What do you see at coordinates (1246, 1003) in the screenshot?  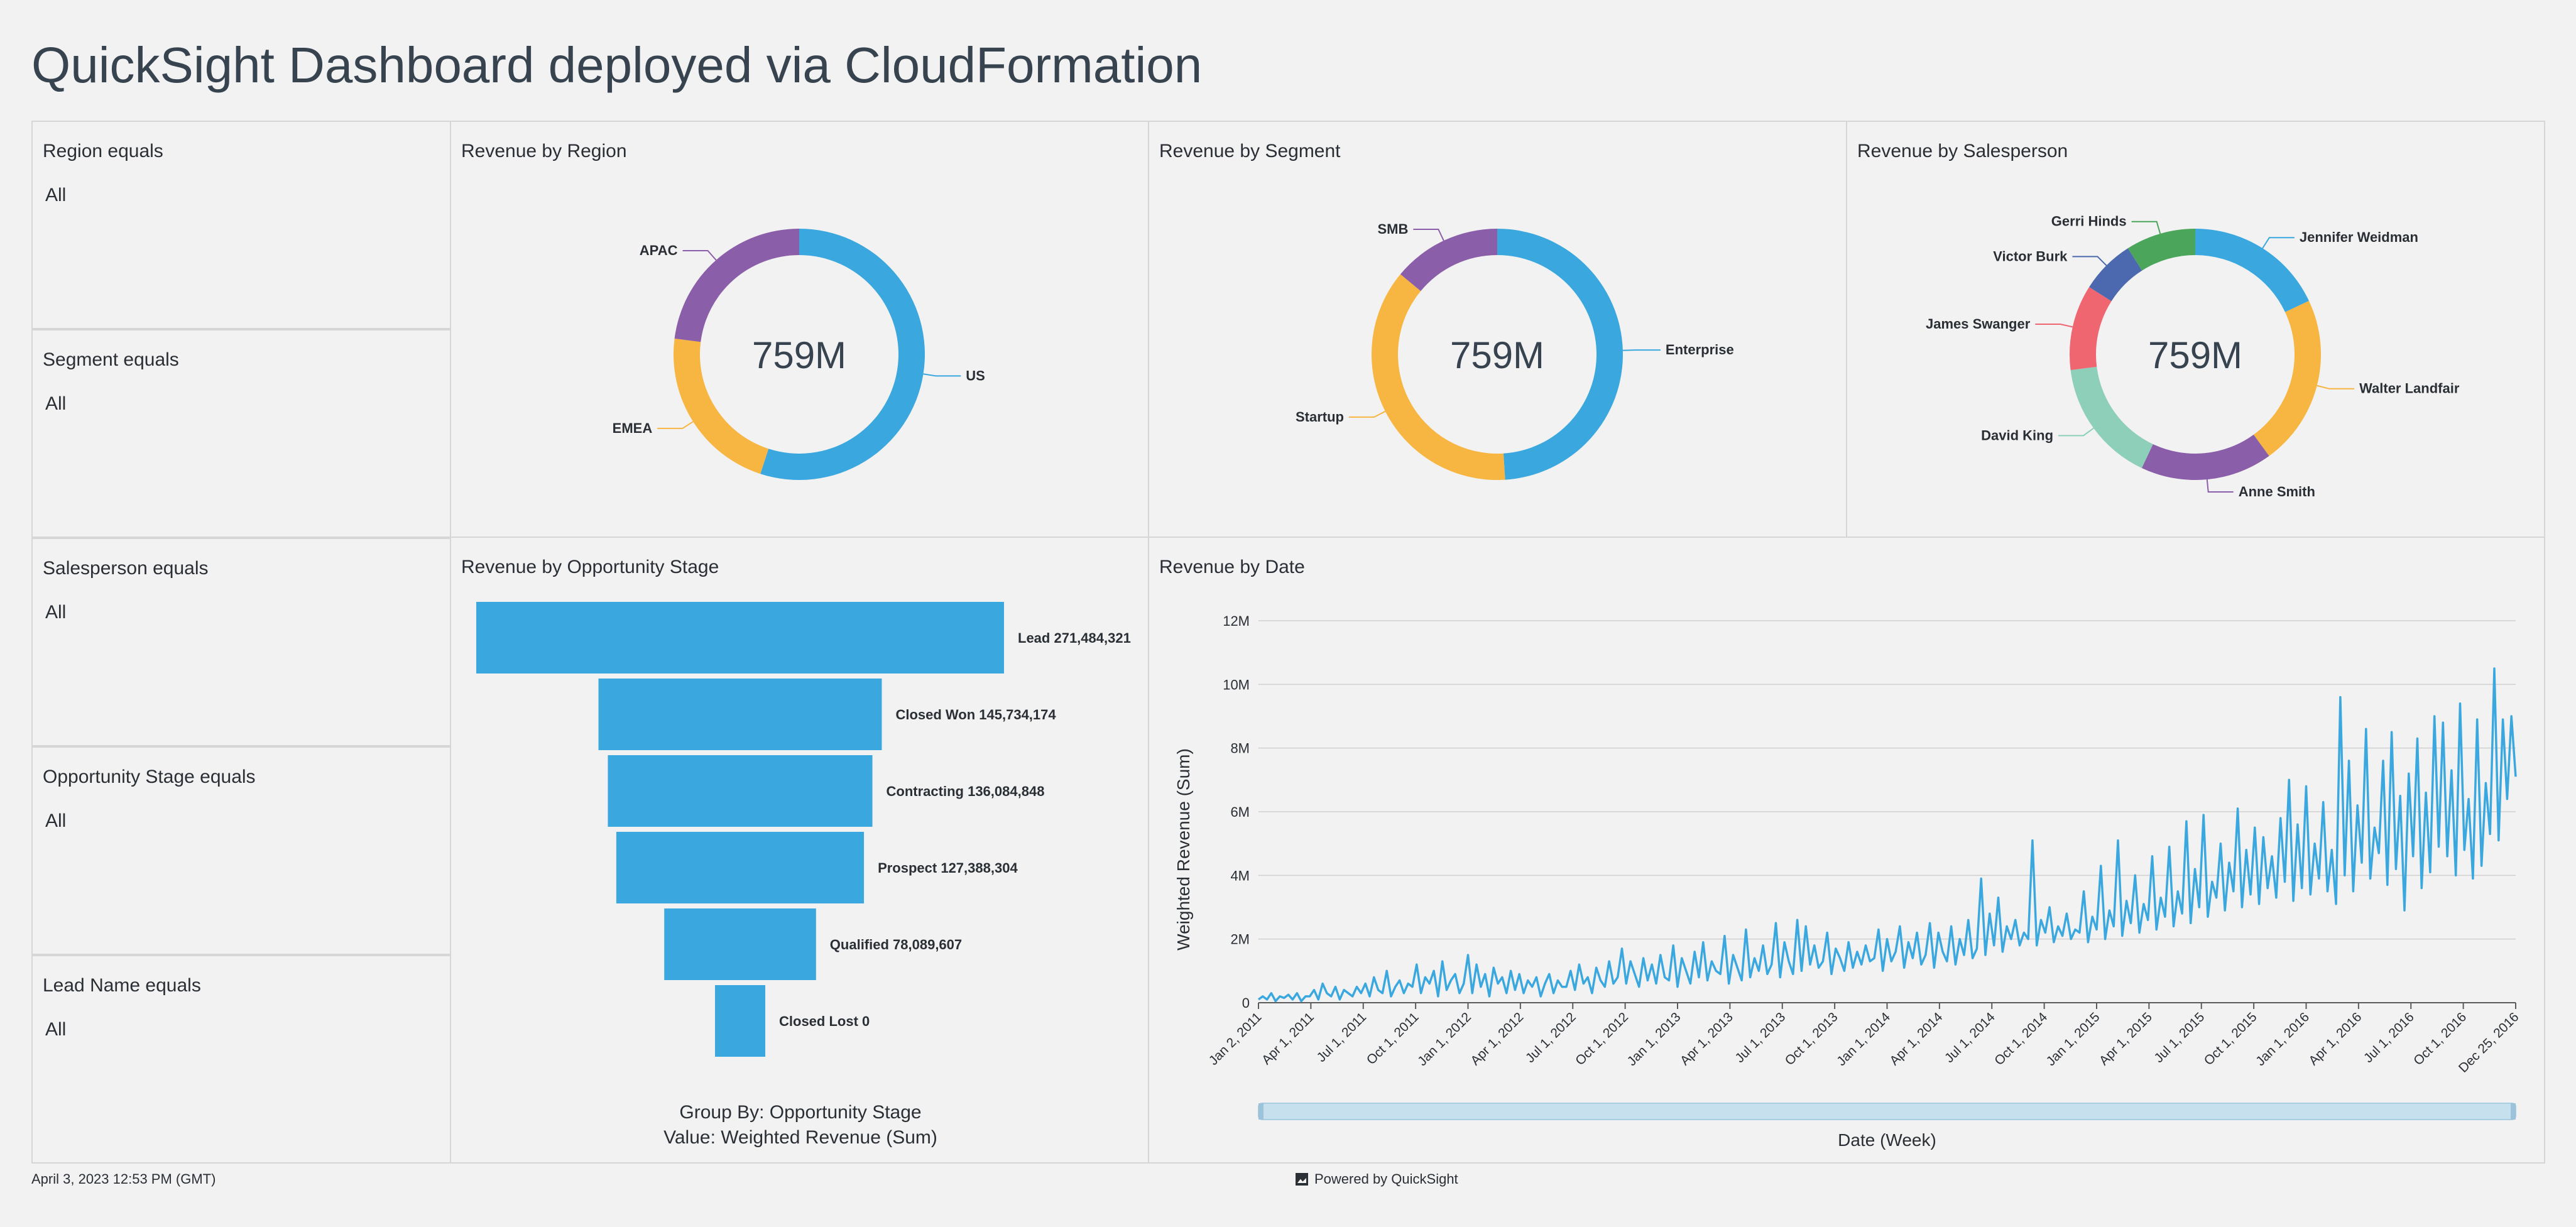 I see `y-tick-label: 0` at bounding box center [1246, 1003].